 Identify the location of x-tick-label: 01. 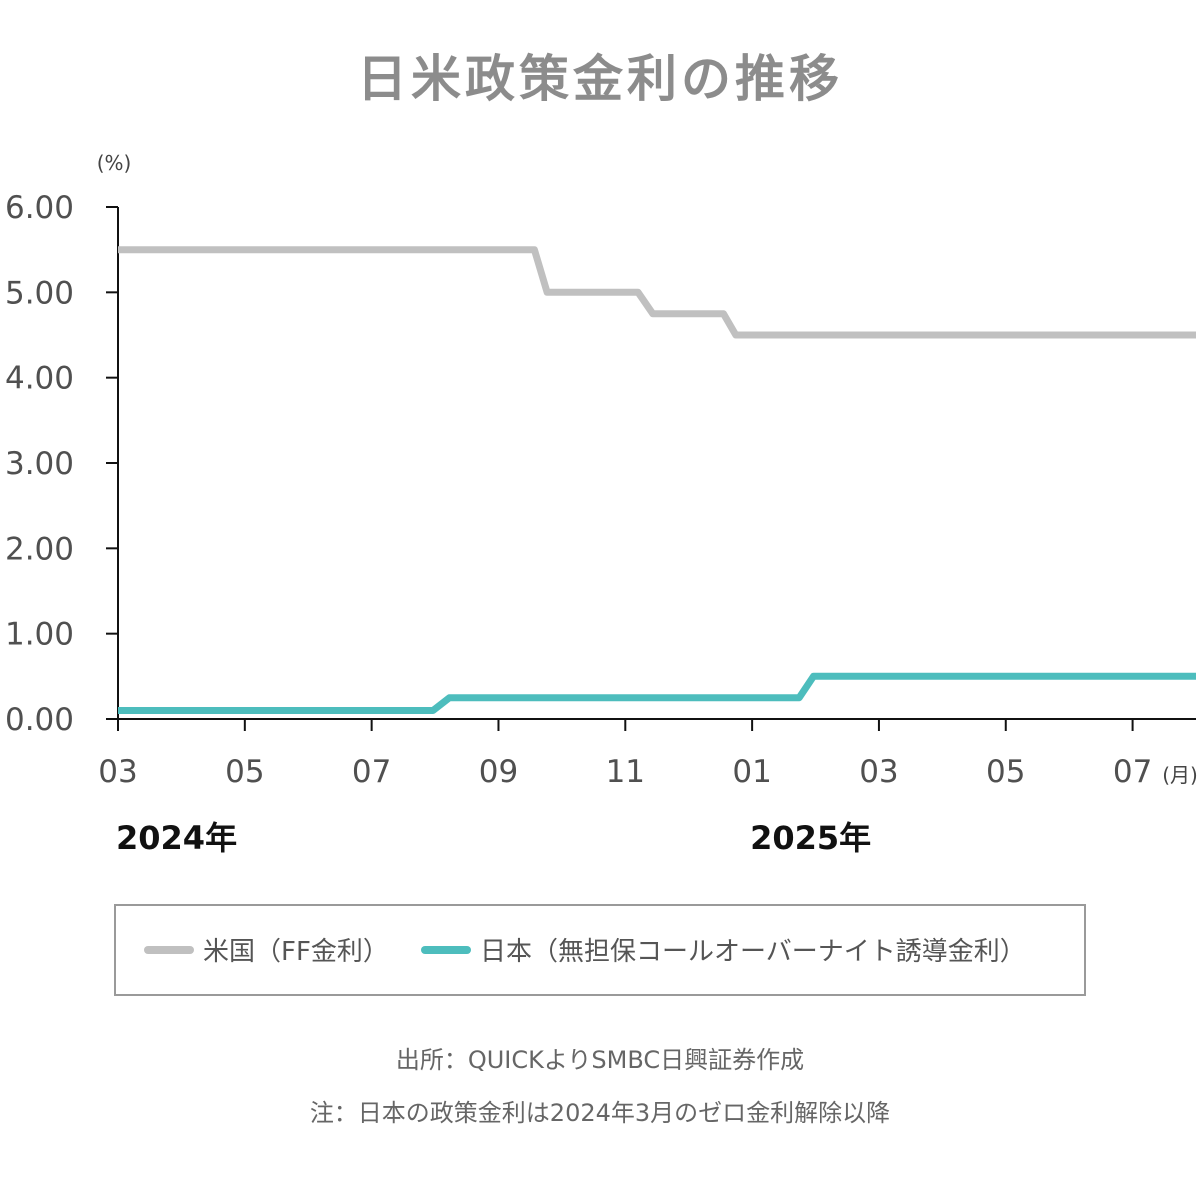
(751, 772).